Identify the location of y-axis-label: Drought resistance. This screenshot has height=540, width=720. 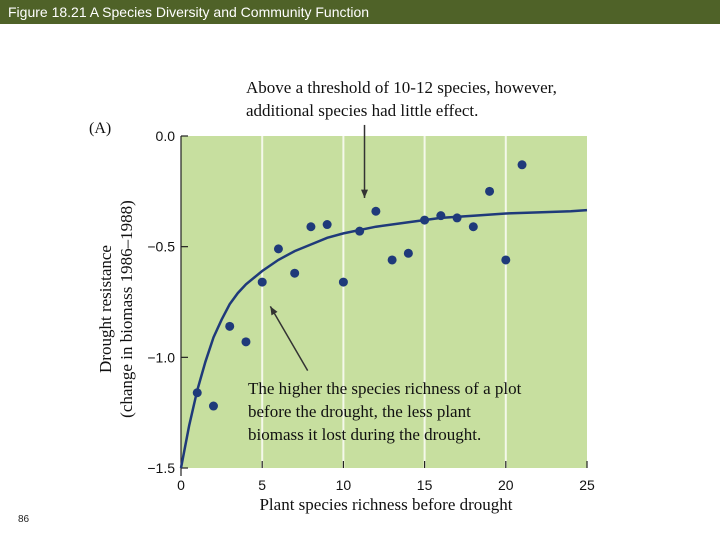
(105, 309).